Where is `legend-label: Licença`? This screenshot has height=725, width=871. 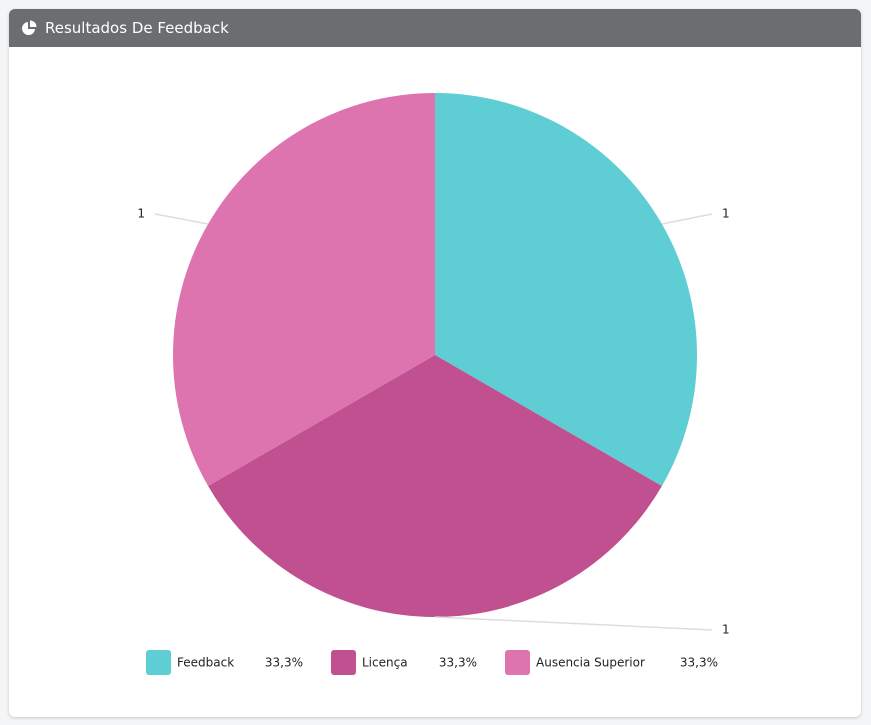
legend-label: Licença is located at coordinates (385, 663).